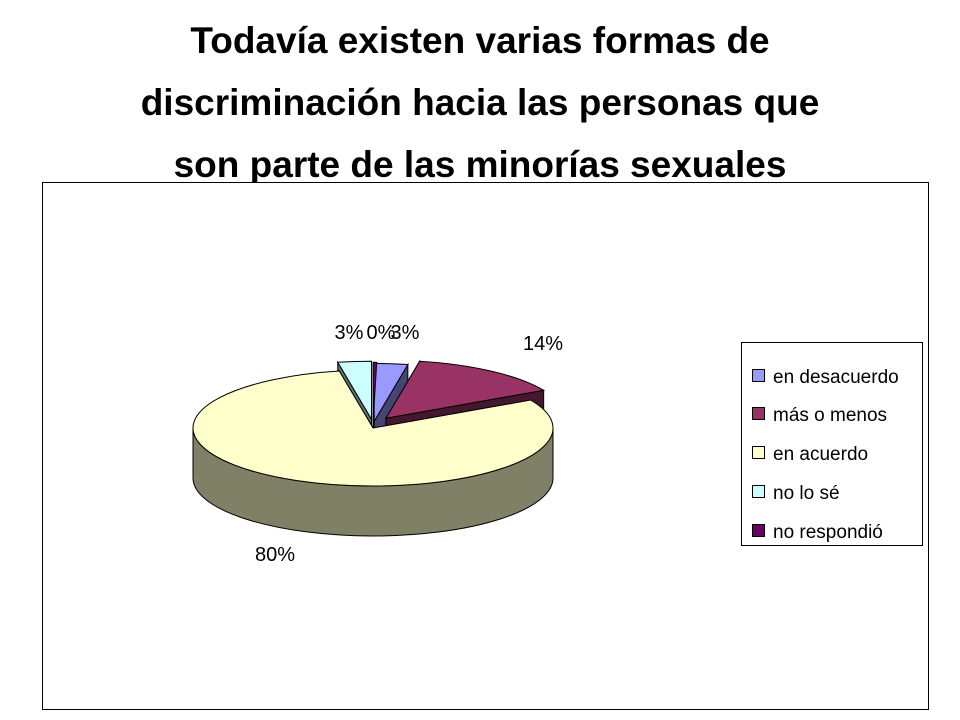  I want to click on slice-label-0: 3%, so click(405, 333).